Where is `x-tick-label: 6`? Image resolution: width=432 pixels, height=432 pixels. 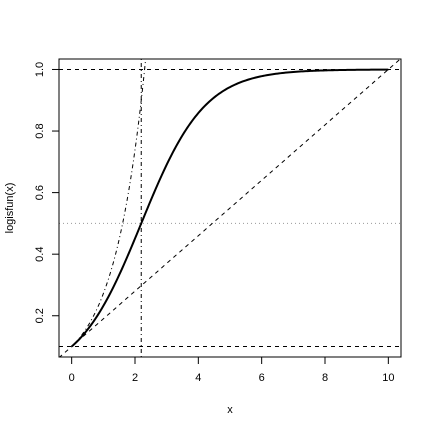
x-tick-label: 6 is located at coordinates (262, 378).